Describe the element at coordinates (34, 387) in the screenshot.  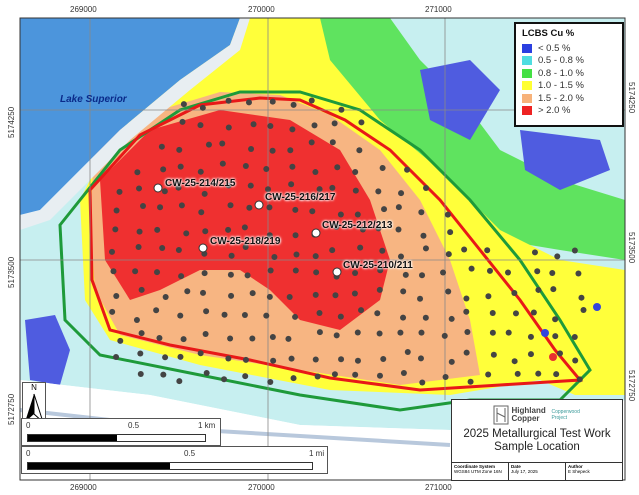
I see `north-label: N` at that location.